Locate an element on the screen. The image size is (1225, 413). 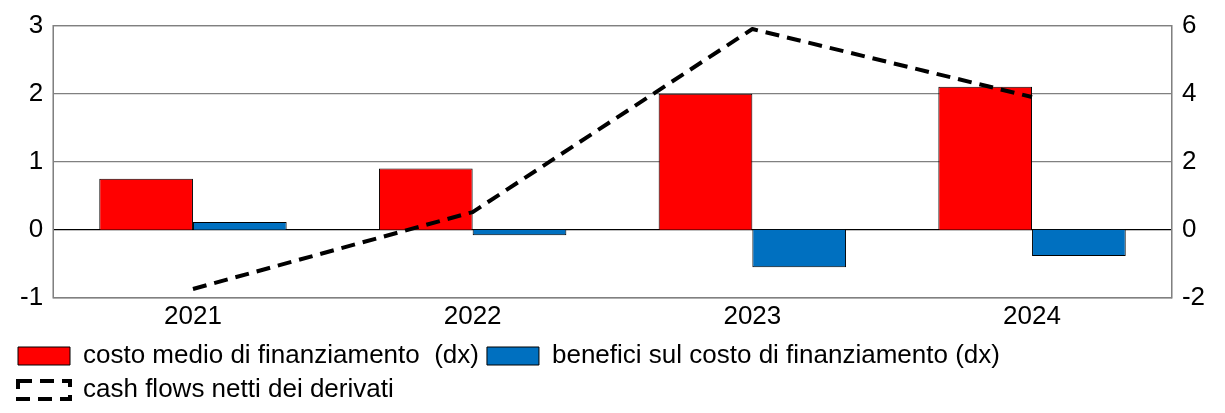
legend-label: costo medio di finanziamento (dx) is located at coordinates (281, 354).